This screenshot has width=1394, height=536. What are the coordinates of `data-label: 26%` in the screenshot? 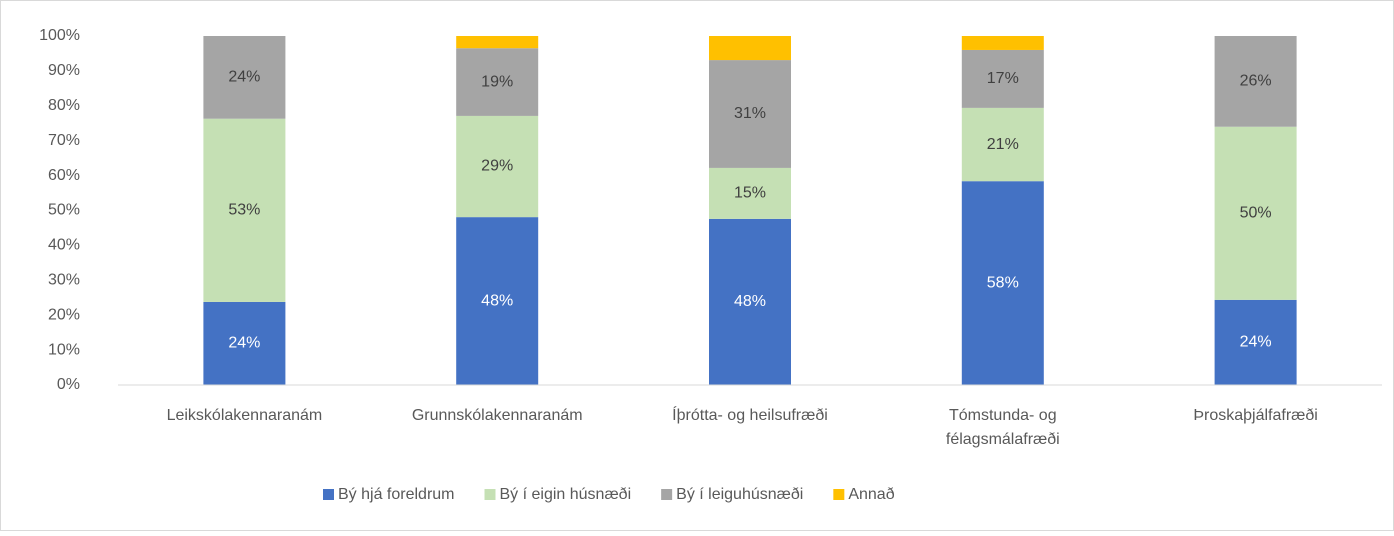 It's located at (1256, 81).